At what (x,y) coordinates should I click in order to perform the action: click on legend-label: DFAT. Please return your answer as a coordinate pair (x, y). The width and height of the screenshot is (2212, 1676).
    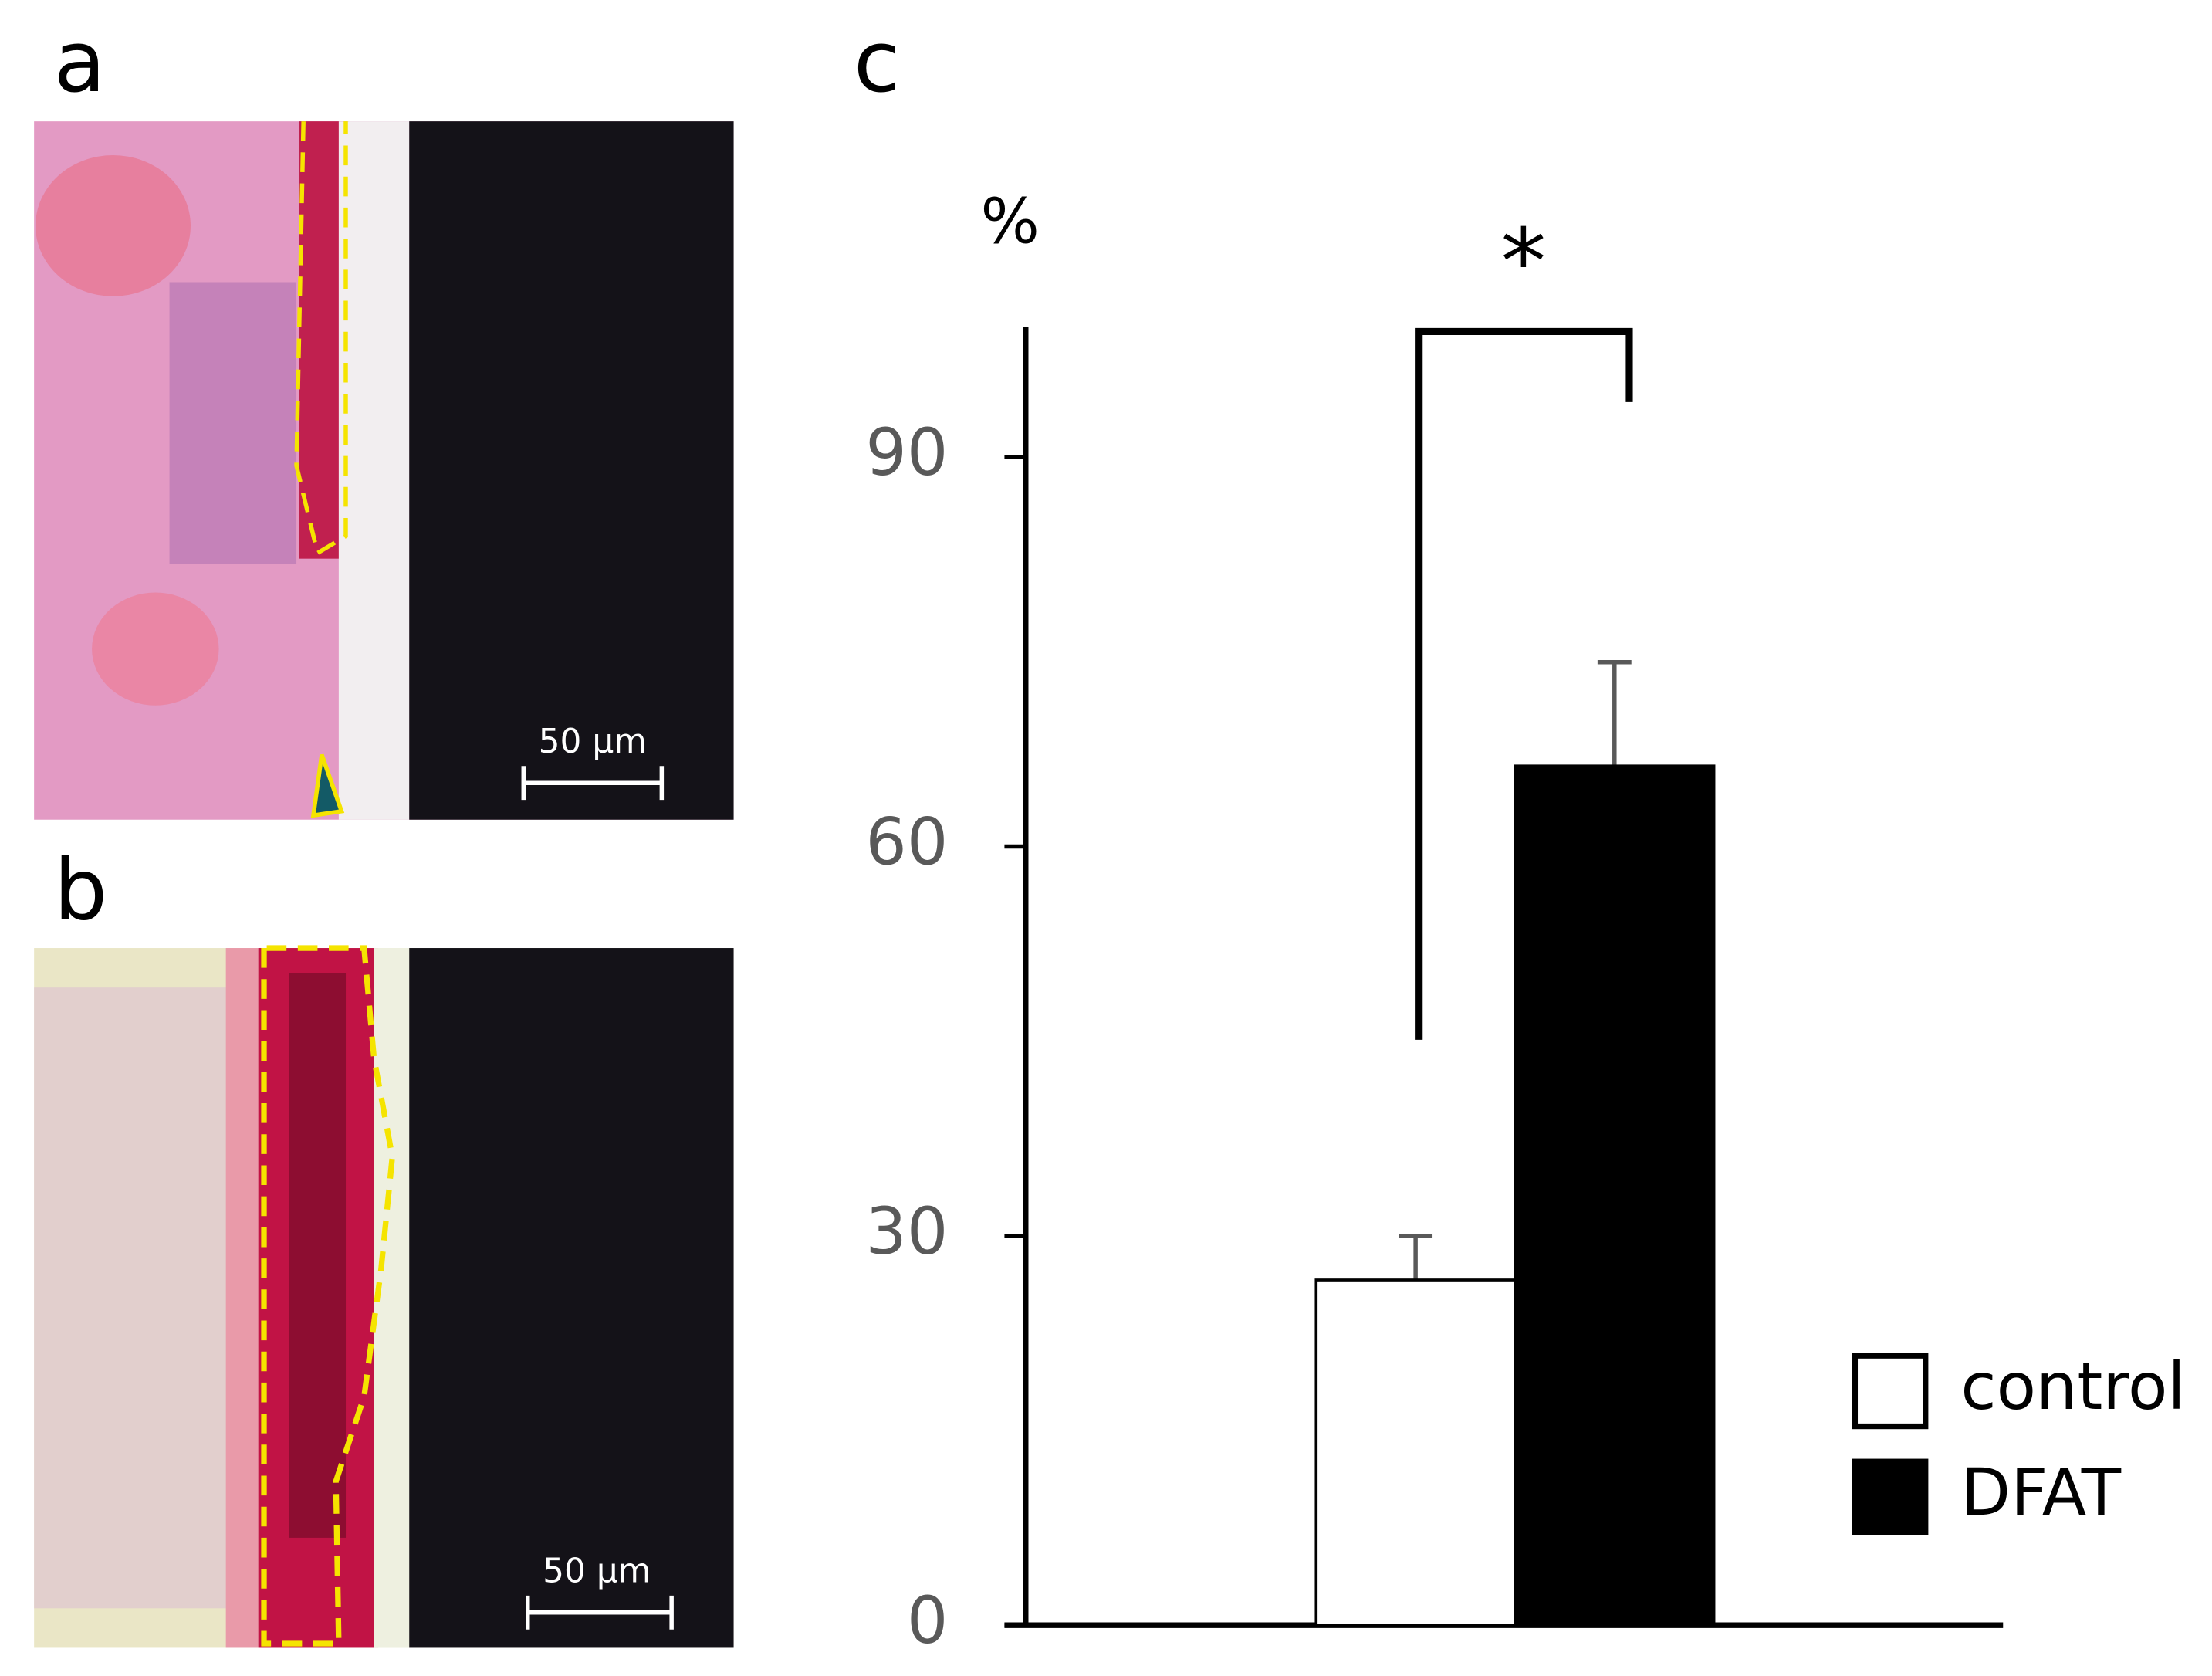
    Looking at the image, I should click on (2040, 1492).